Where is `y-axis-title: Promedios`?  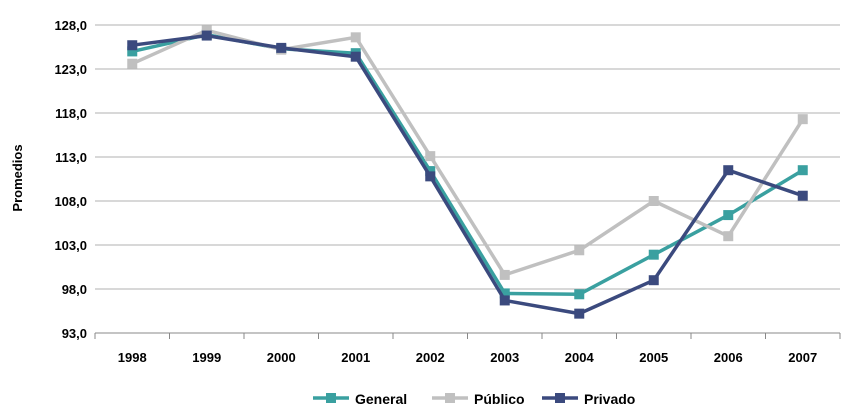 y-axis-title: Promedios is located at coordinates (17, 177).